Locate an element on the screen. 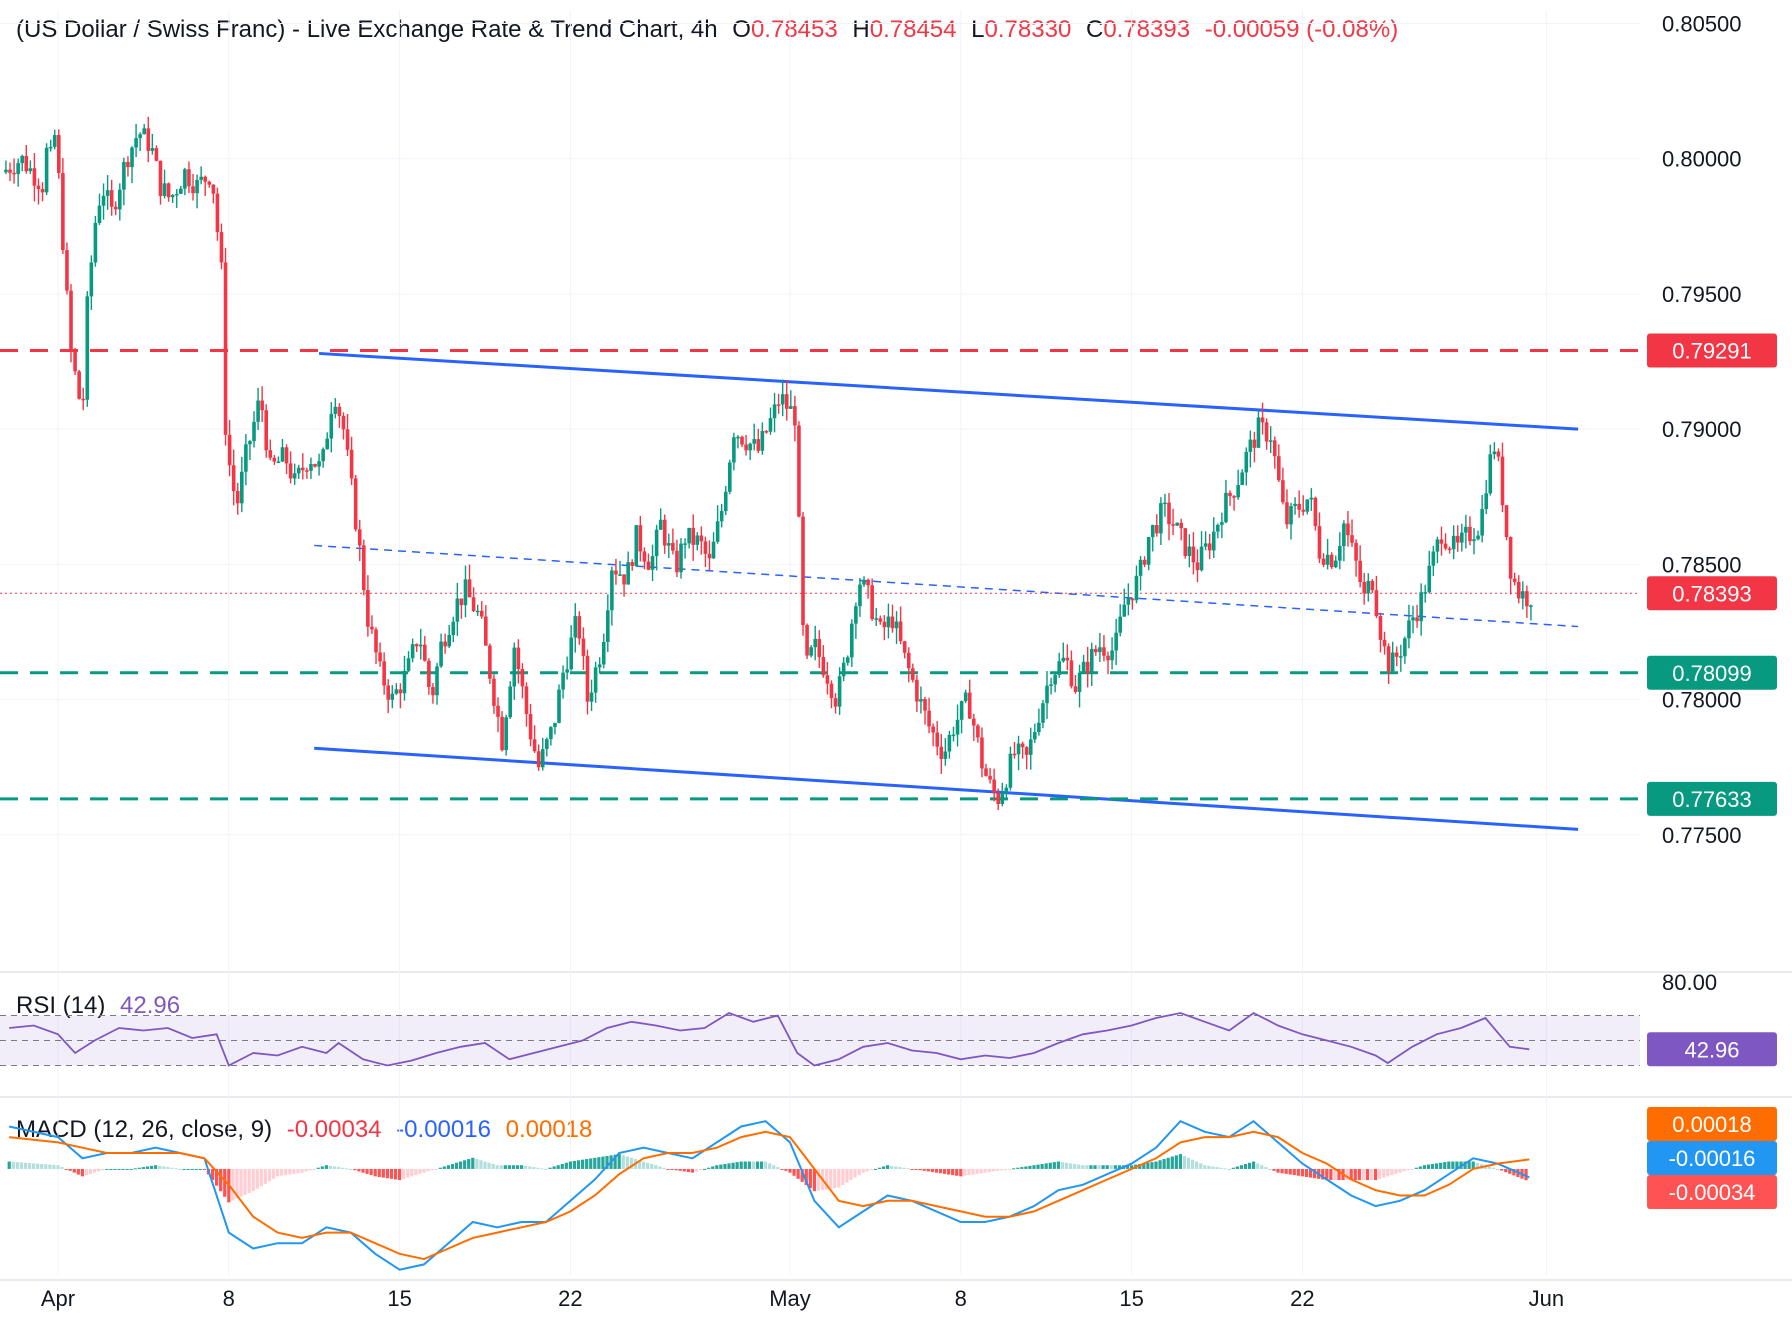 The height and width of the screenshot is (1344, 1792). channel-upper-line is located at coordinates (948, 391).